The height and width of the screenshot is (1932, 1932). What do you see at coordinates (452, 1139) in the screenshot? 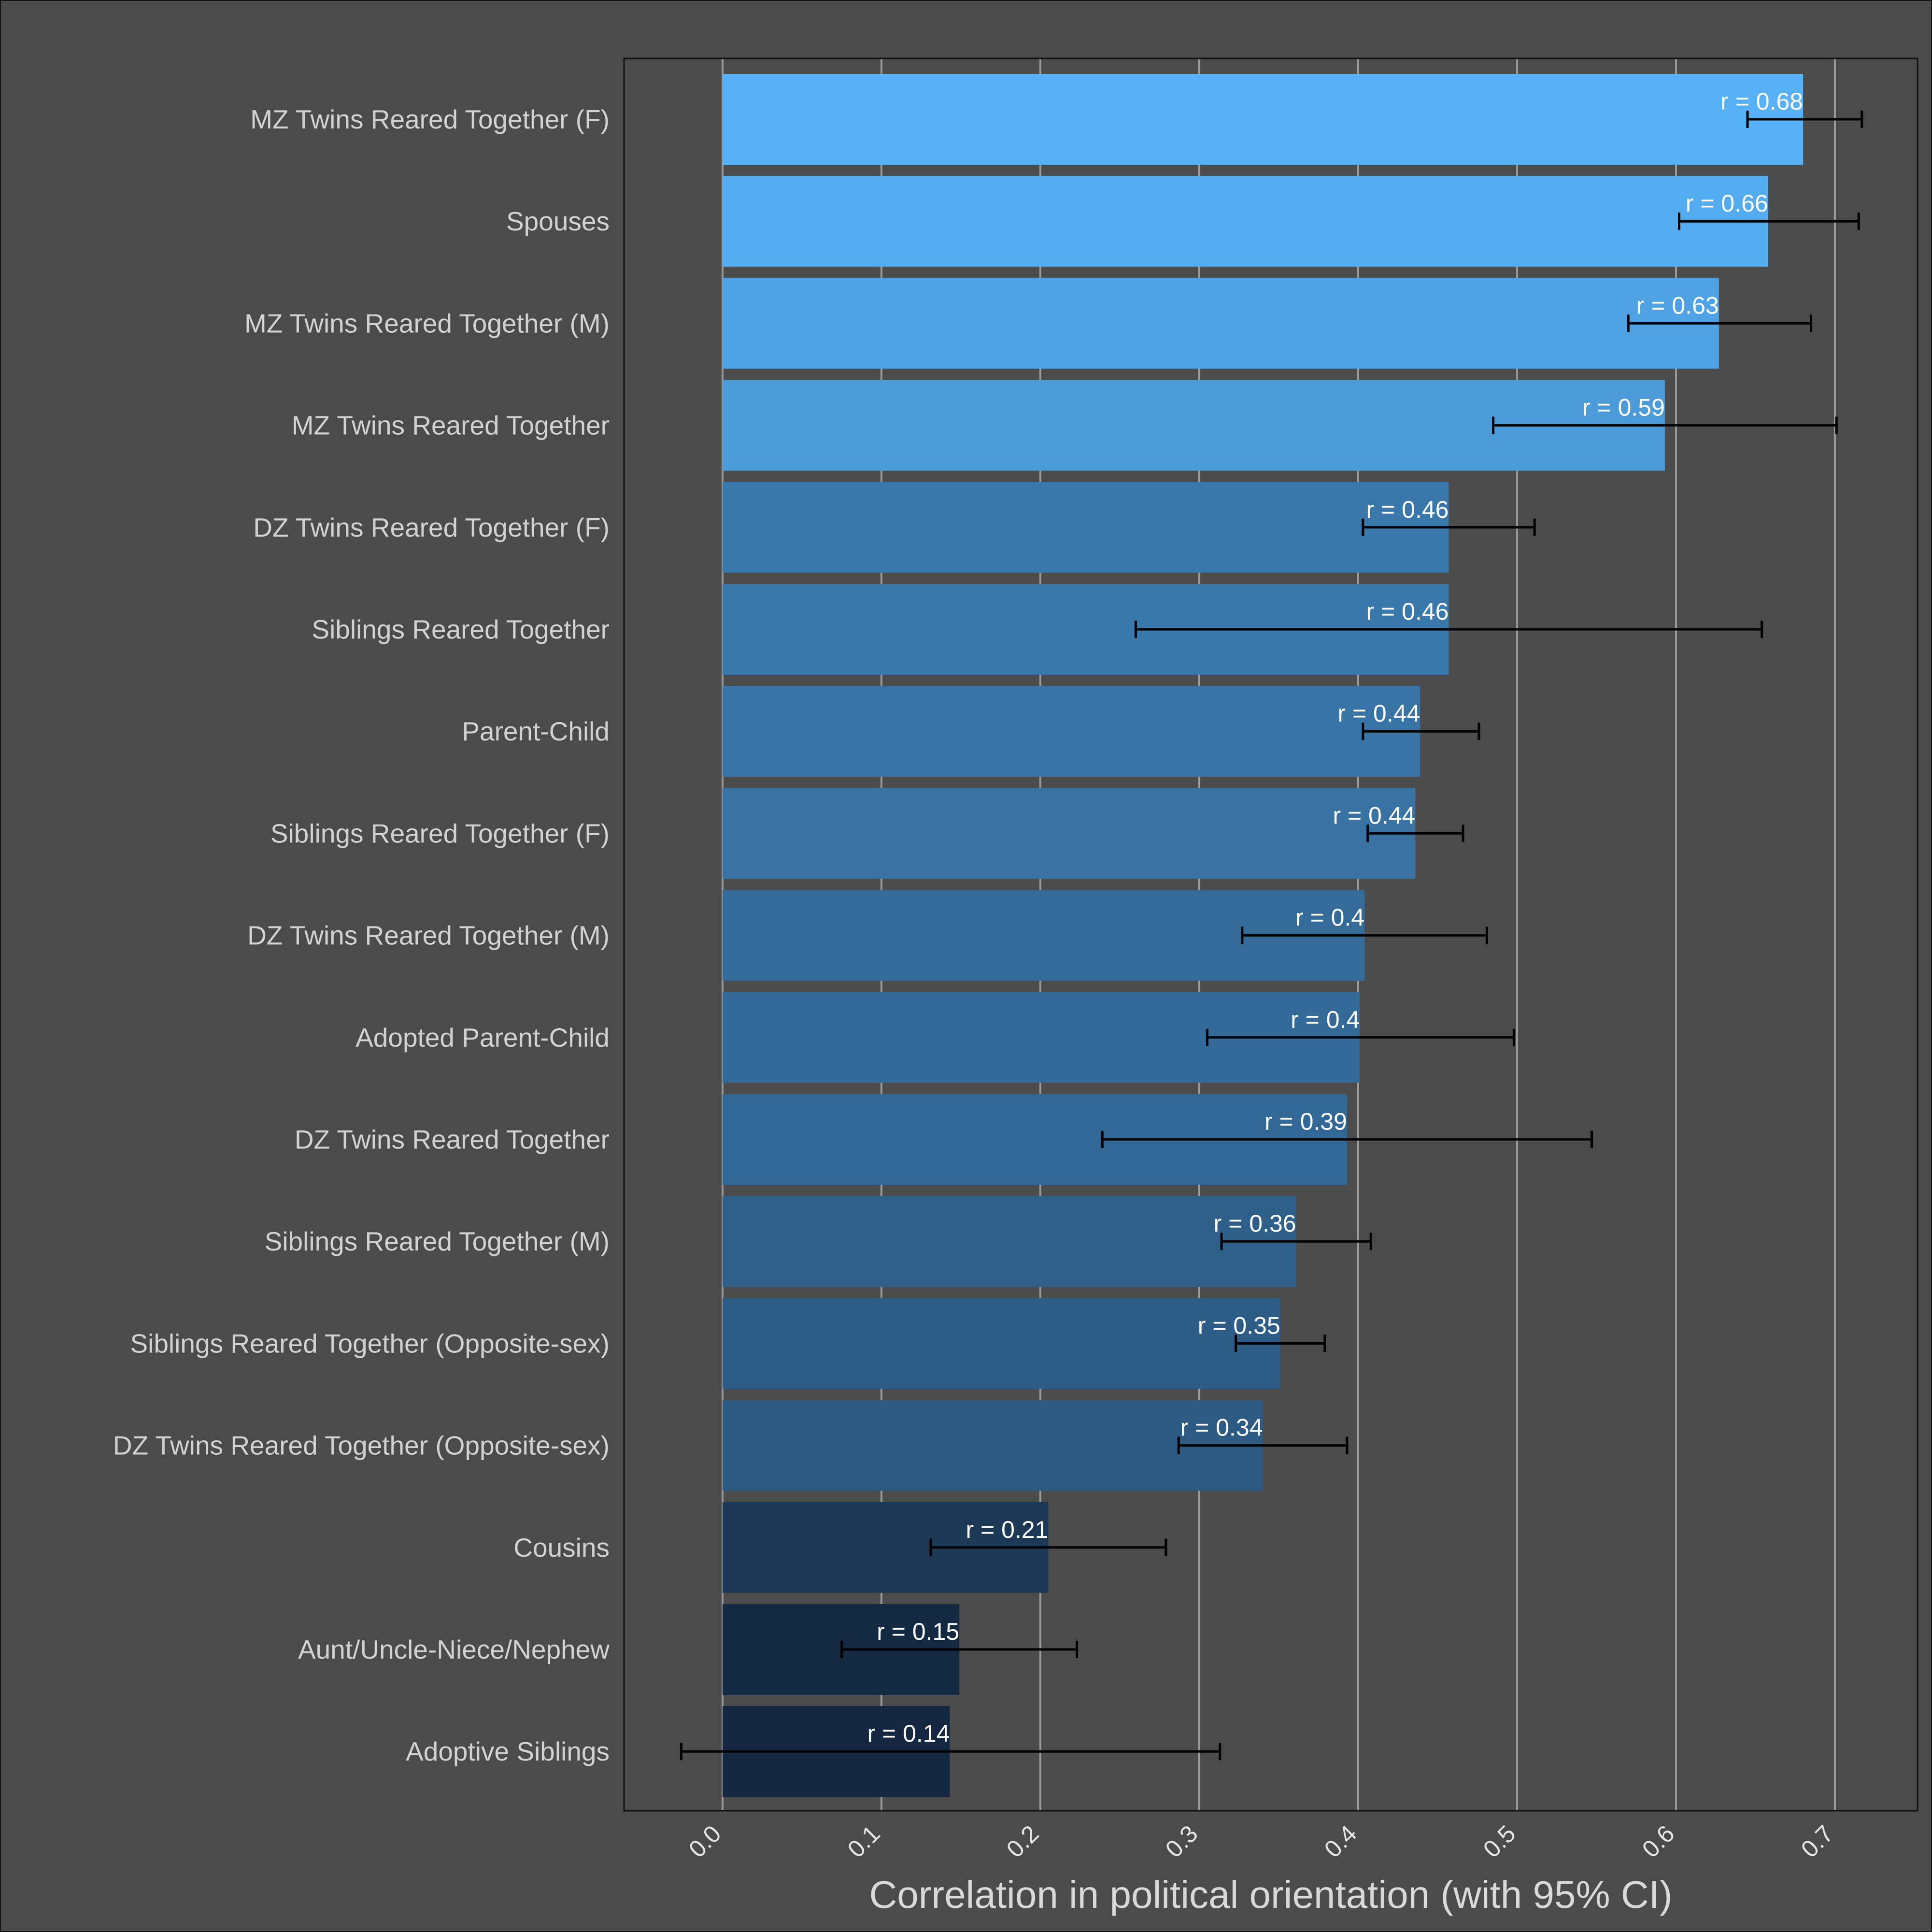
I see `category-label: DZ Twins Reared Together` at bounding box center [452, 1139].